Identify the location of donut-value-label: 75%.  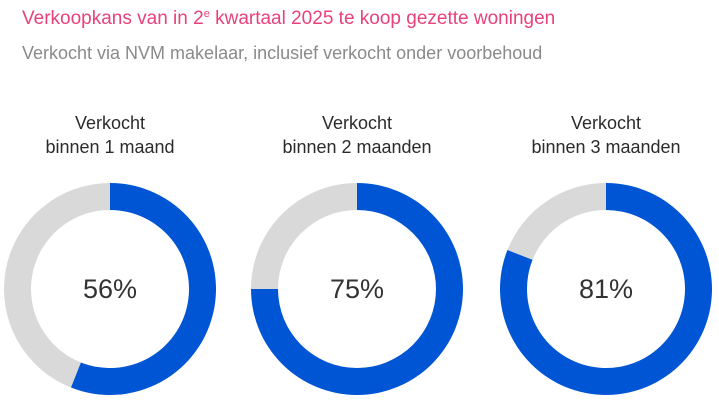
(357, 289).